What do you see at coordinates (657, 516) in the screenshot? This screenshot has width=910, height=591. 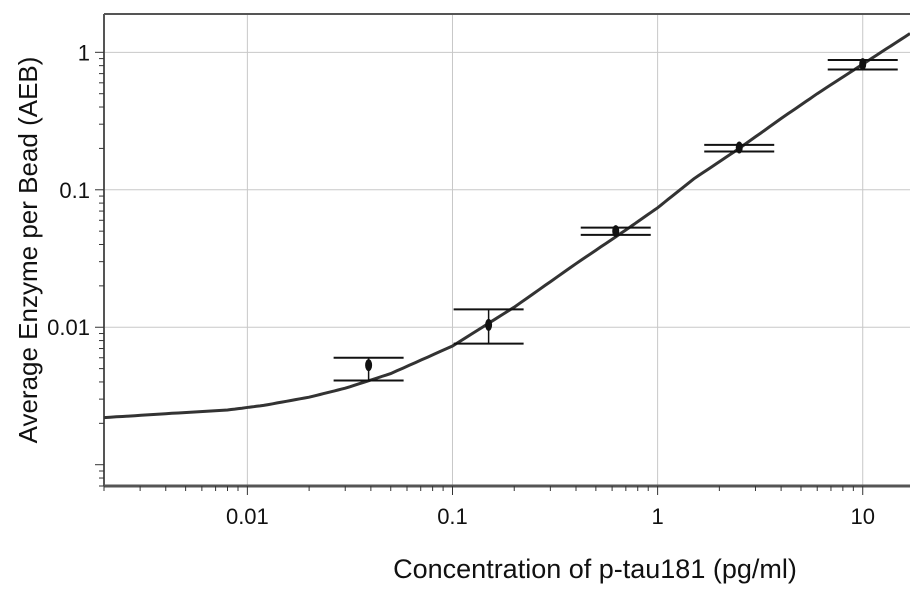 I see `x-tick-label: 1` at bounding box center [657, 516].